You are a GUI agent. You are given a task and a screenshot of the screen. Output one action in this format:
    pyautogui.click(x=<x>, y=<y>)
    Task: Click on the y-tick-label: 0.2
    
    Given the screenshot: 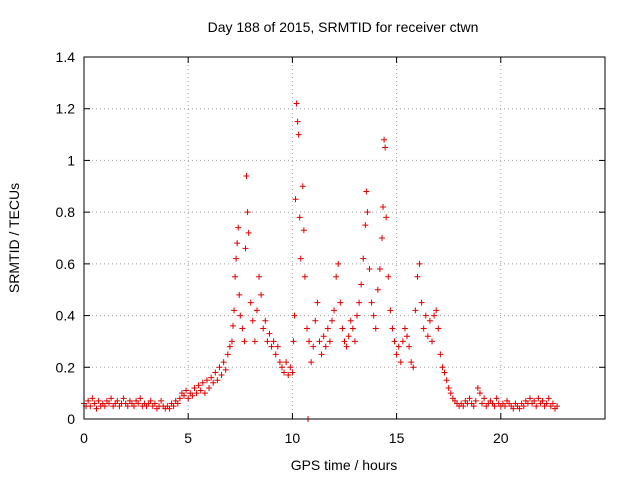 What is the action you would take?
    pyautogui.click(x=66, y=367)
    